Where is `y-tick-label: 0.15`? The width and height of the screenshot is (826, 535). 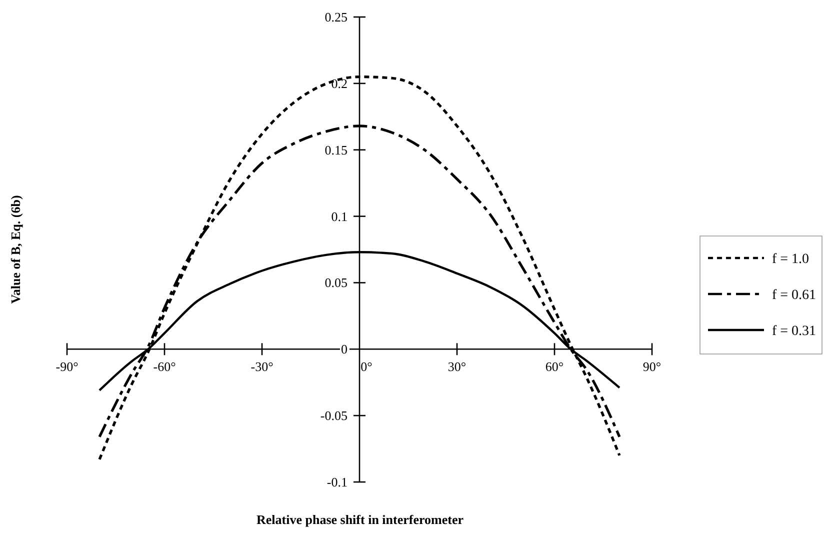
y-tick-label: 0.15 is located at coordinates (336, 150).